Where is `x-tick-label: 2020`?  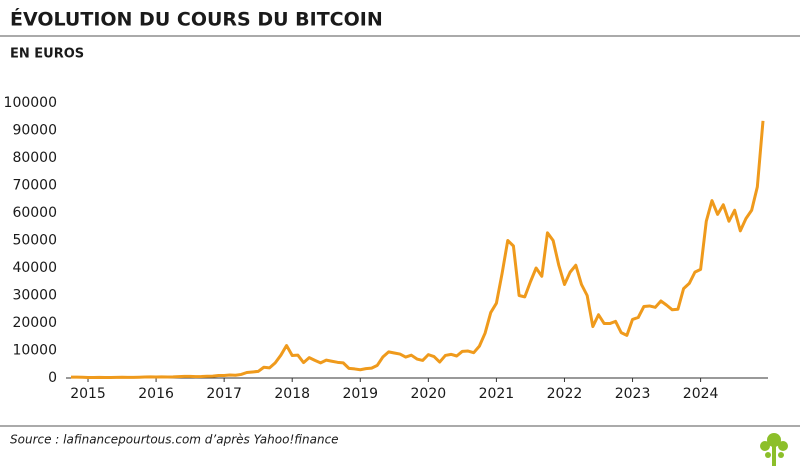 x-tick-label: 2020 is located at coordinates (429, 394).